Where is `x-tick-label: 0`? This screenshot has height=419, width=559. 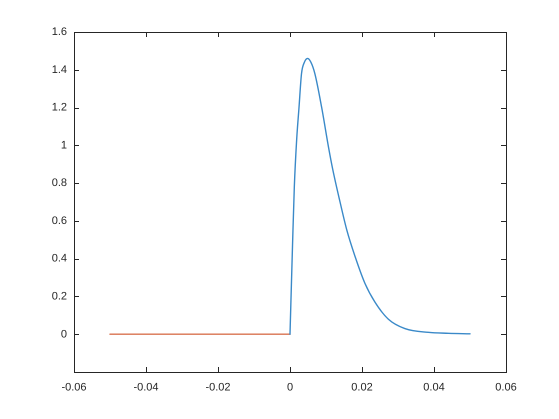 x-tick-label: 0 is located at coordinates (290, 388).